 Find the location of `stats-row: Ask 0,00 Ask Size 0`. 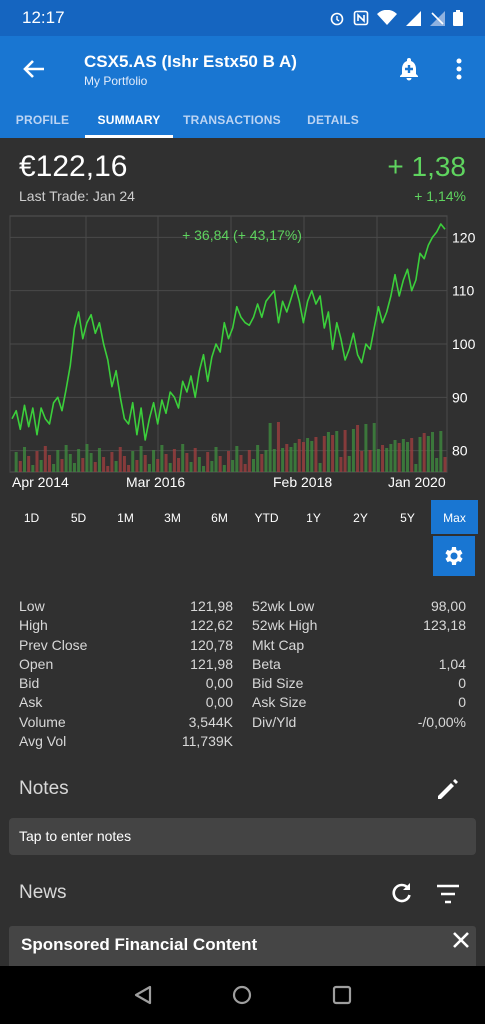

stats-row: Ask 0,00 Ask Size 0 is located at coordinates (242, 703).